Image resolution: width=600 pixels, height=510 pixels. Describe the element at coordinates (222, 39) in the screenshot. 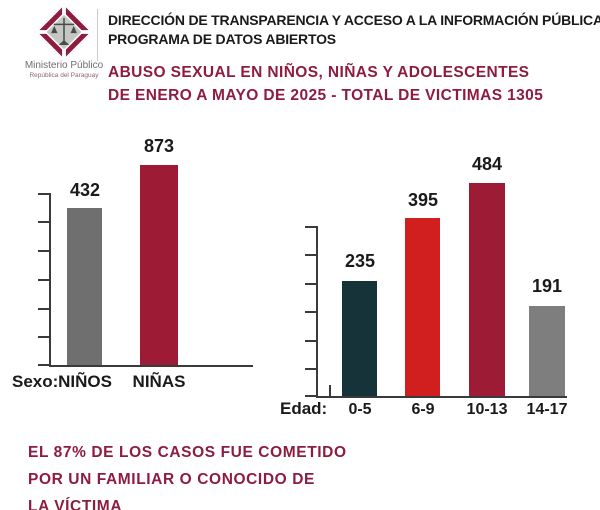

I see `org-title-line2: PROGRAMA DE DATOS ABIERTOS` at that location.